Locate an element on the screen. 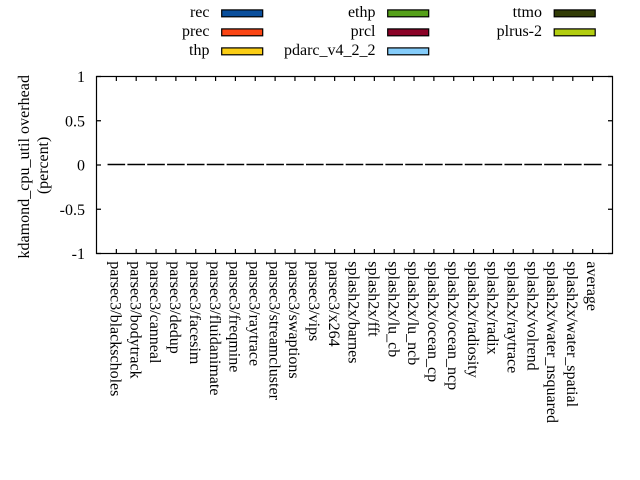 This screenshot has width=640, height=480. svg-text: parsec3/swaptions is located at coordinates (293, 319).